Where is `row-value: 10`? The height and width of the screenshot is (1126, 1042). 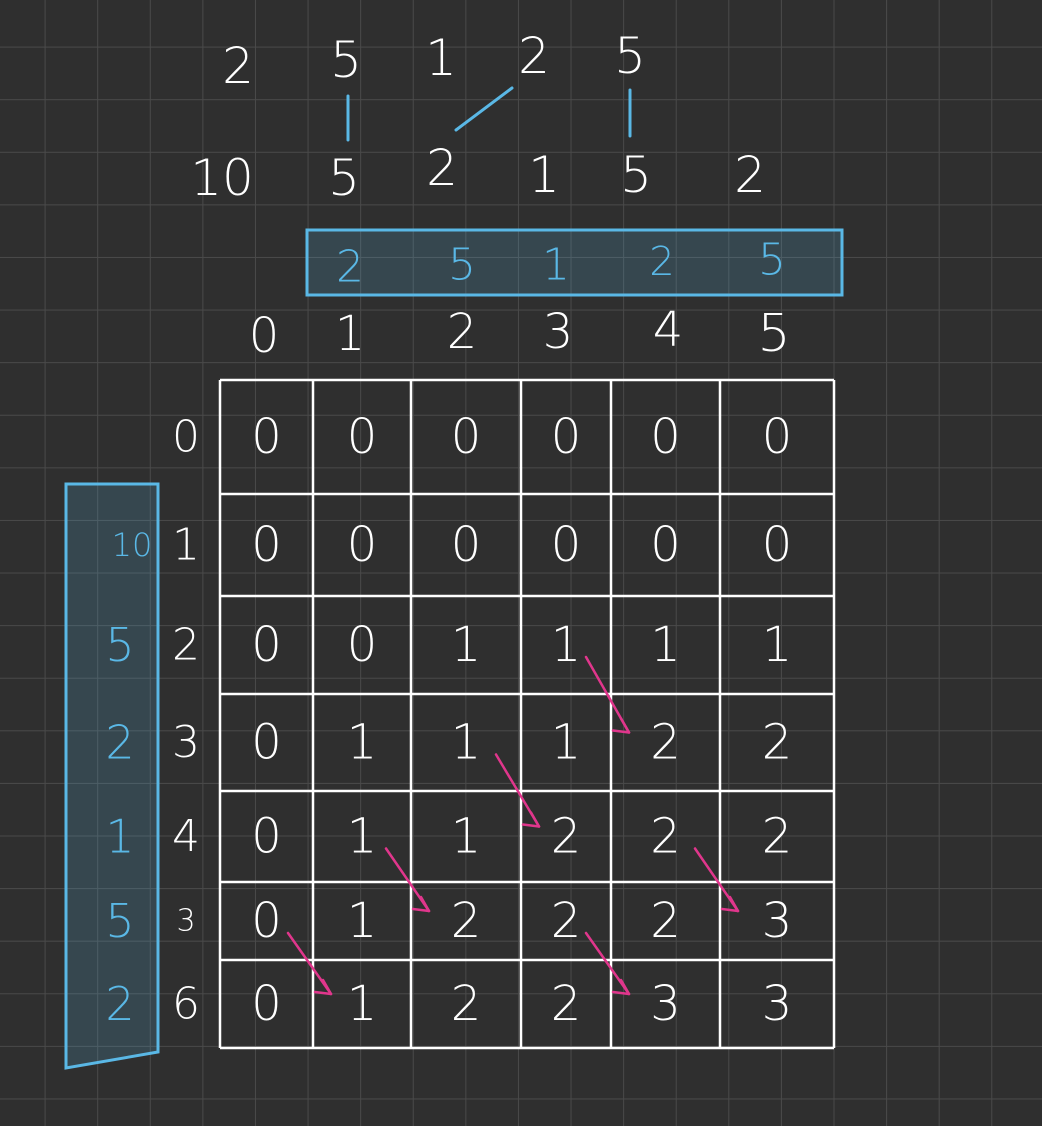 row-value: 10 is located at coordinates (132, 545).